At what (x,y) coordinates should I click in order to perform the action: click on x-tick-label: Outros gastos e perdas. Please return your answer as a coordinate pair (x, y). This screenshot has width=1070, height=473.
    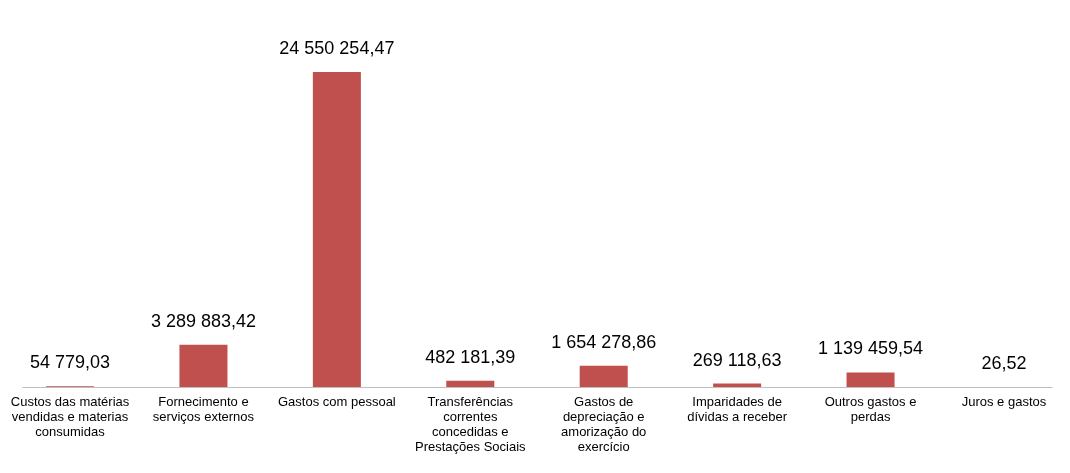
    Looking at the image, I should click on (870, 408).